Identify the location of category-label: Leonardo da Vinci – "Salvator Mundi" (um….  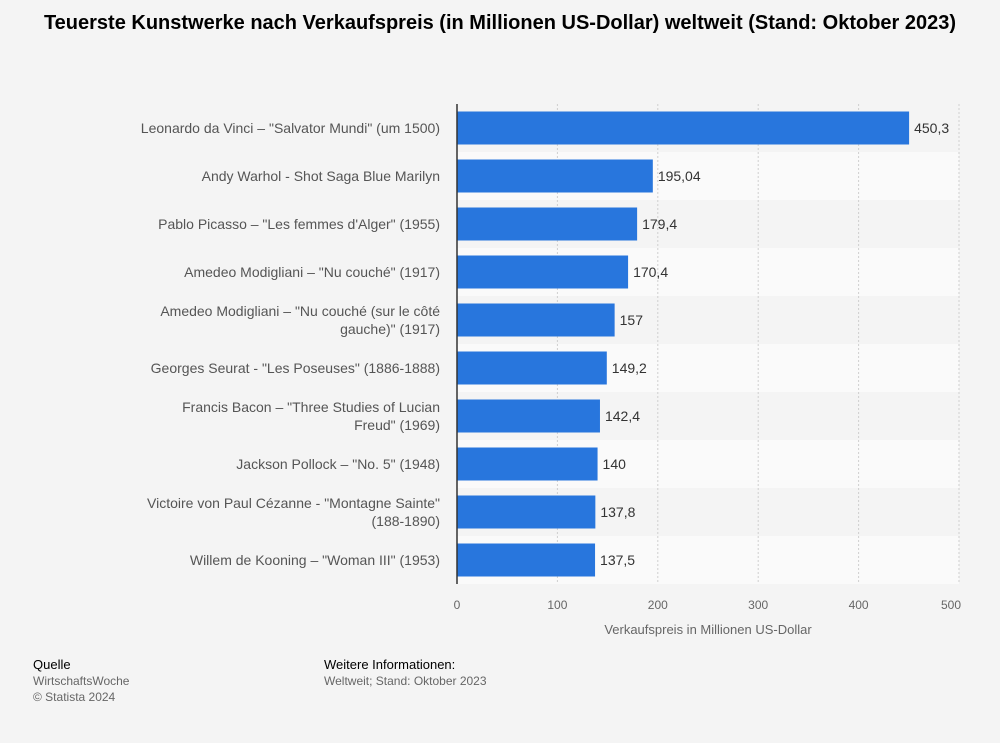
(290, 128).